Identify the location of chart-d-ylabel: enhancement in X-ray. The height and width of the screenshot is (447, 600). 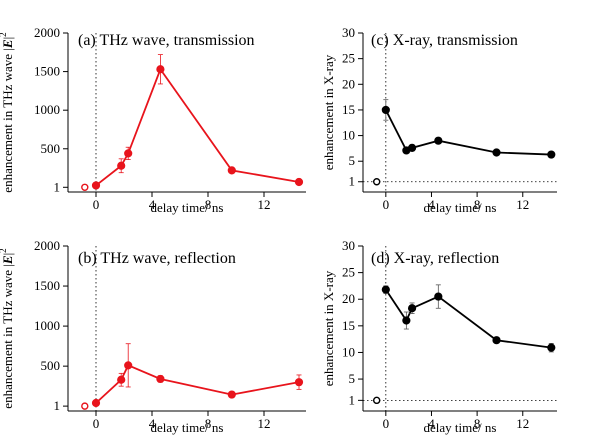
(328, 328).